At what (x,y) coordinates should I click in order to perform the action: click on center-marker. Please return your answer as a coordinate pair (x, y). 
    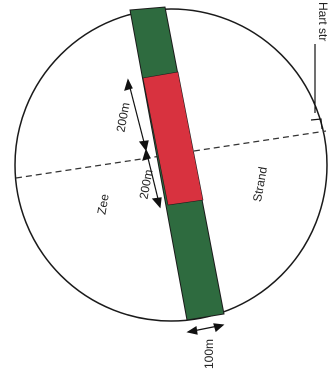
    Looking at the image, I should click on (316, 87).